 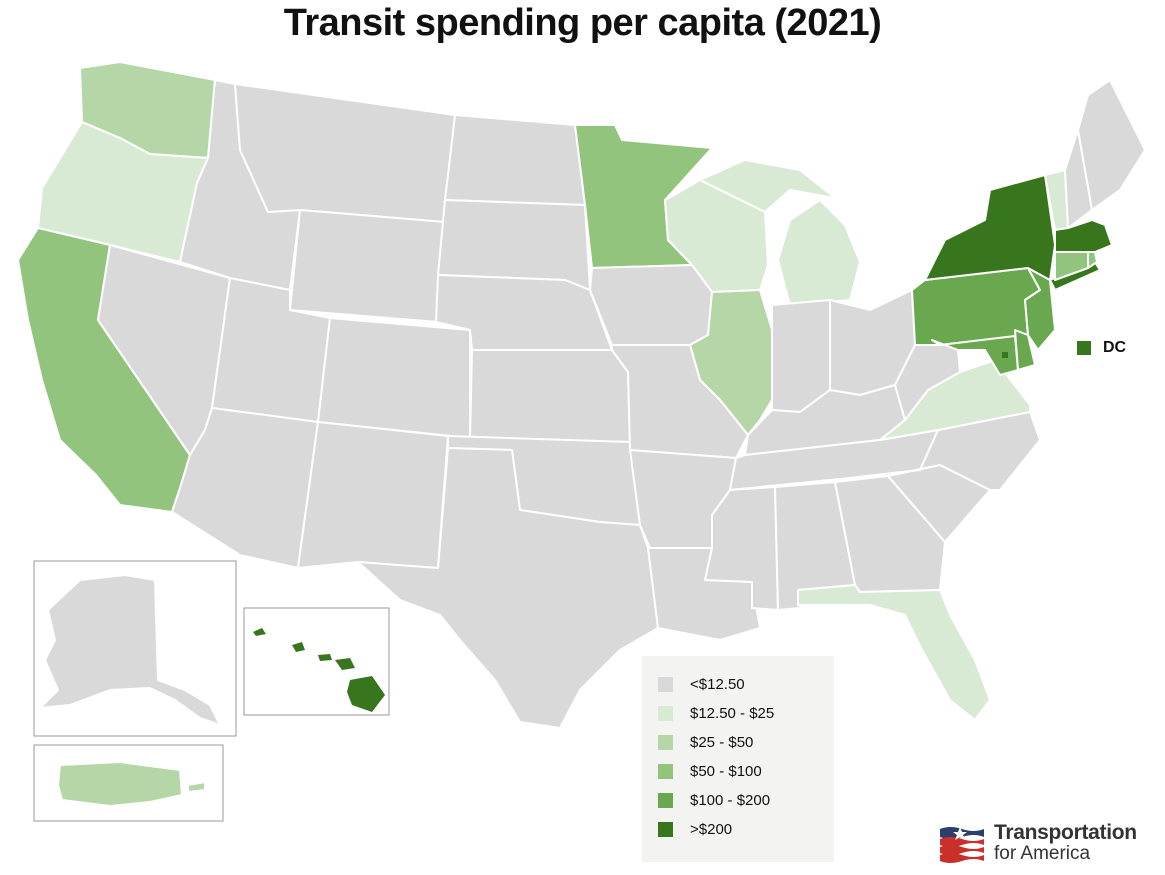 What do you see at coordinates (726, 771) in the screenshot?
I see `legend-label: $50 - $100` at bounding box center [726, 771].